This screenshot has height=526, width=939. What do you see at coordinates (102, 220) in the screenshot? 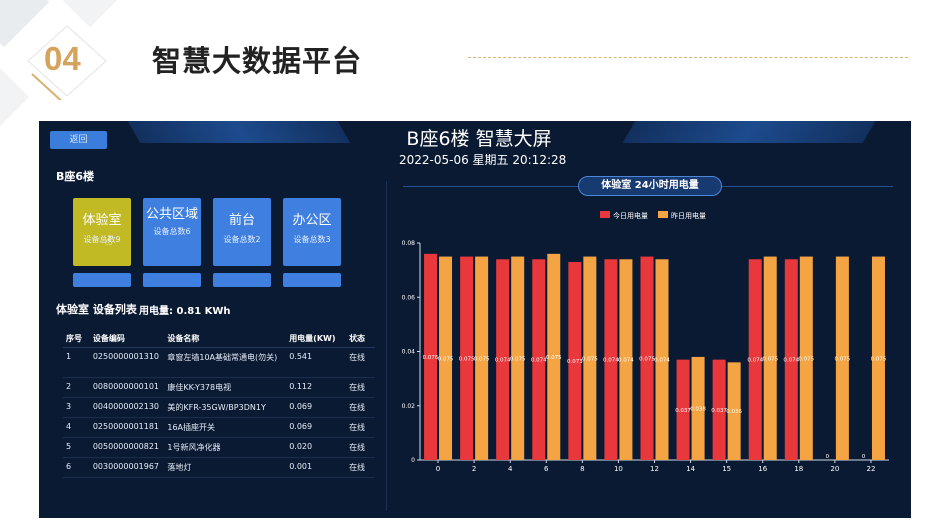
I see `room-name: 体验室` at bounding box center [102, 220].